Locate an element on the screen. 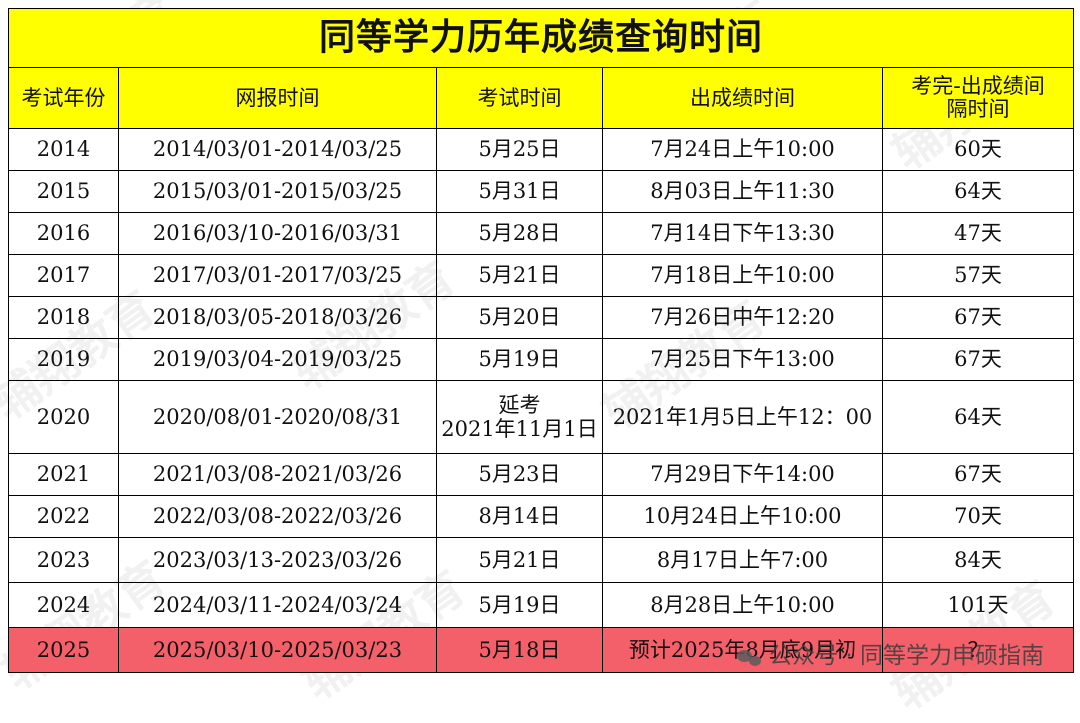  exam-date-line: 8月14日 is located at coordinates (519, 516).